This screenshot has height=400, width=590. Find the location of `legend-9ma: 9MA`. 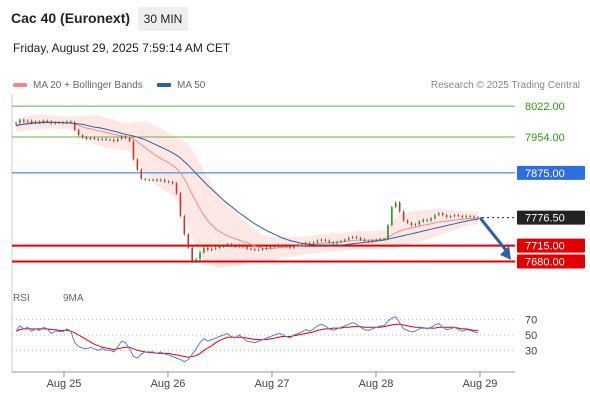

legend-9ma: 9MA is located at coordinates (73, 298).